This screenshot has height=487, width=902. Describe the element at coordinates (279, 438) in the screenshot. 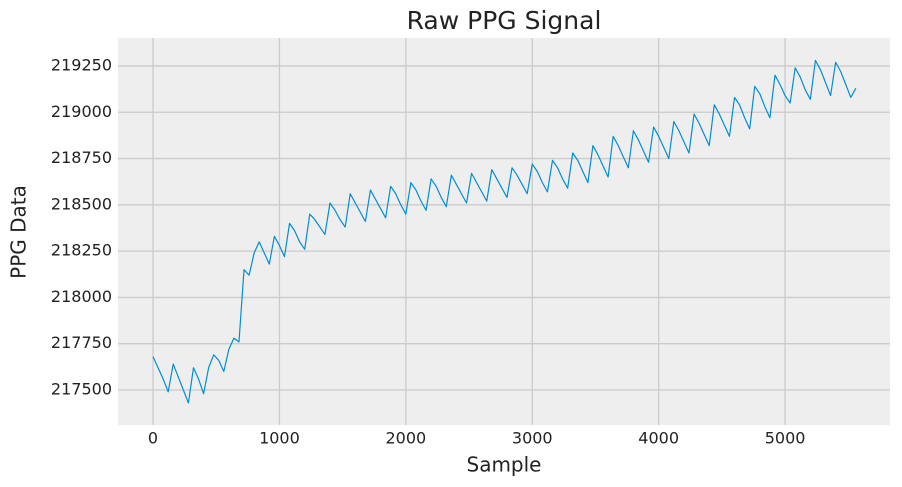

I see `x-tick-label: 1000` at that location.